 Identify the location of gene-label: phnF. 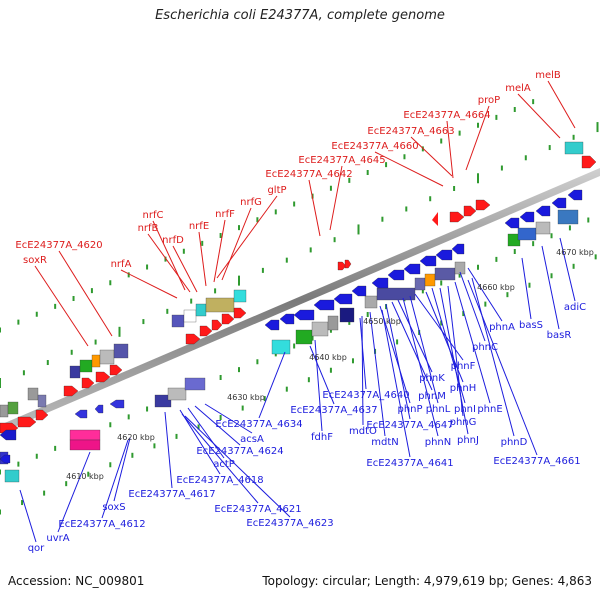
(463, 366).